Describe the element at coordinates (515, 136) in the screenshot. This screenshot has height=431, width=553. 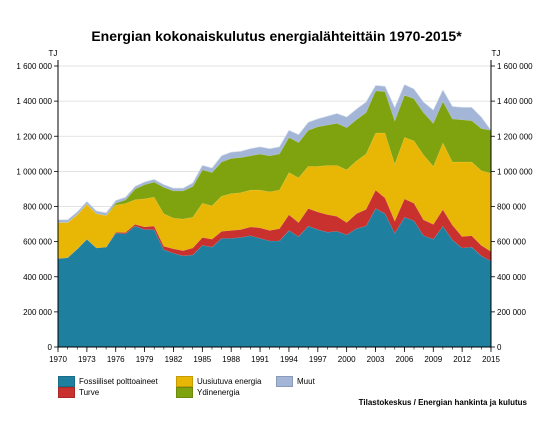
I see `y-tick-label-right-6: 1 200 000` at that location.